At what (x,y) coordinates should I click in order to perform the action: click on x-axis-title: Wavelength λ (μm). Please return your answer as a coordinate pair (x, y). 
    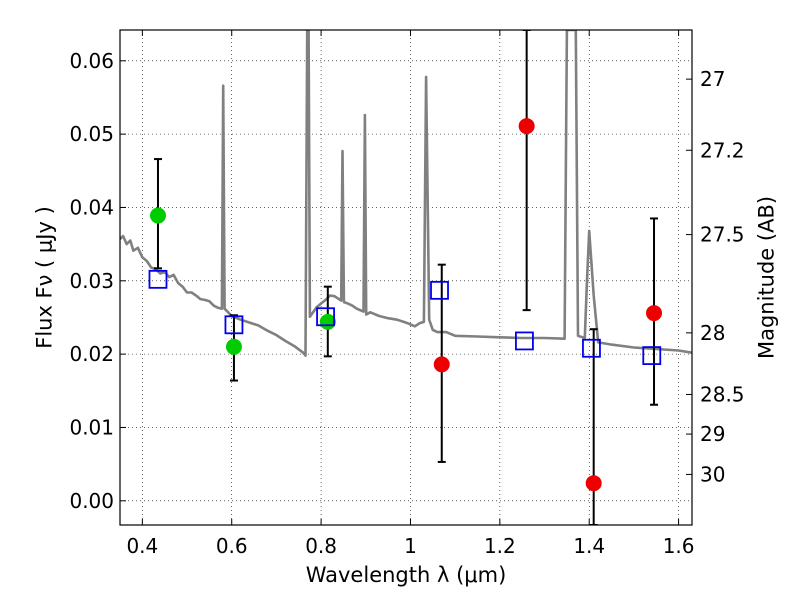
    Looking at the image, I should click on (406, 575).